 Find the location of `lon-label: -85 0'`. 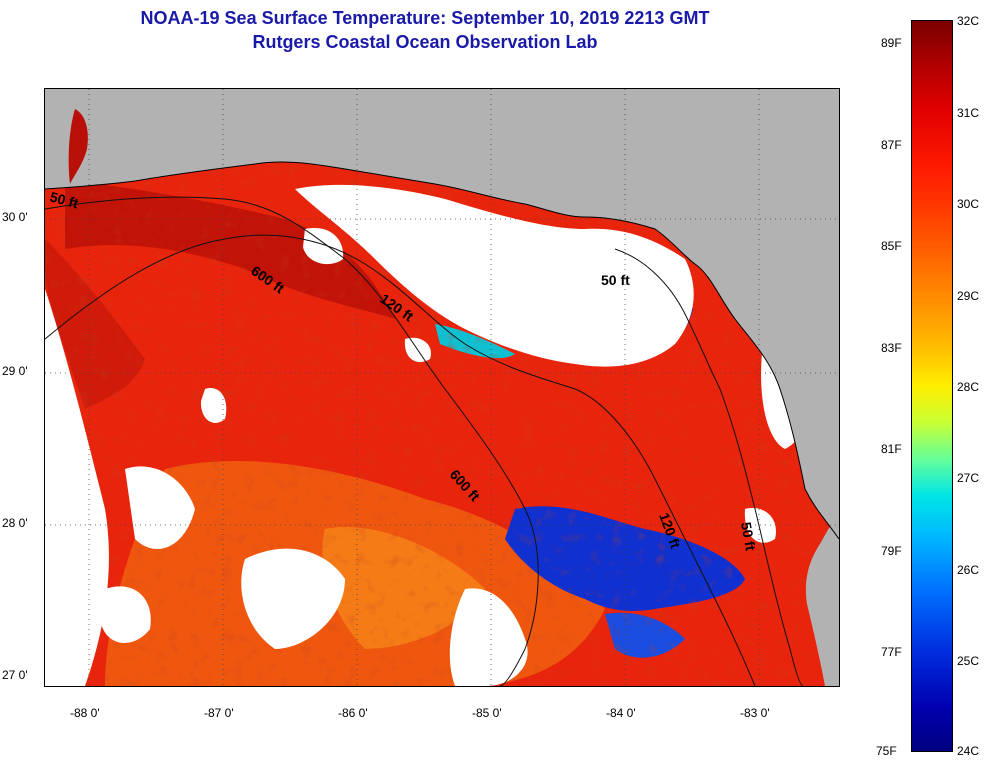

lon-label: -85 0' is located at coordinates (487, 713).